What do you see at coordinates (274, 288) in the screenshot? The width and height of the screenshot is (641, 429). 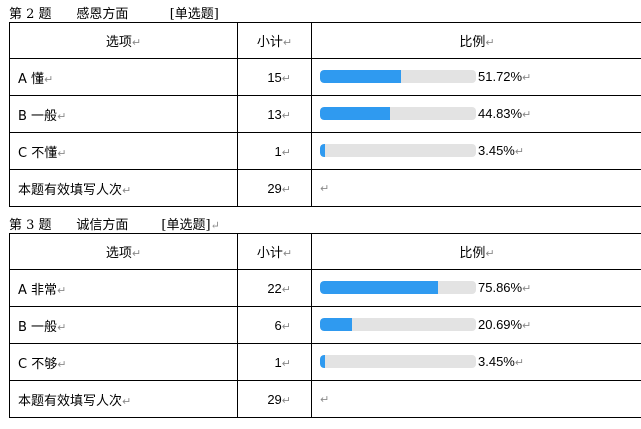 I see `option-count: 22↵` at bounding box center [274, 288].